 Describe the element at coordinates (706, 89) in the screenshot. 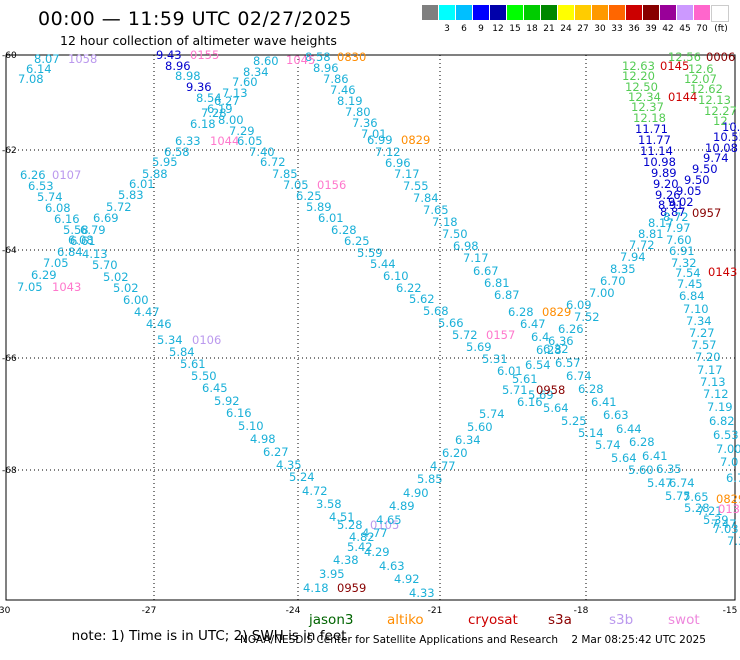

I see `swh-value-label: 12.62` at that location.